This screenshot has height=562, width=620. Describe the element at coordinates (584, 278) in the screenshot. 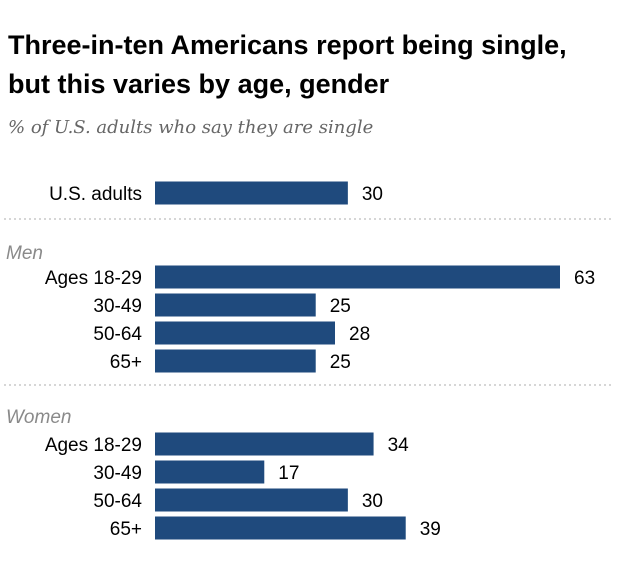

I see `value-label: 63` at that location.